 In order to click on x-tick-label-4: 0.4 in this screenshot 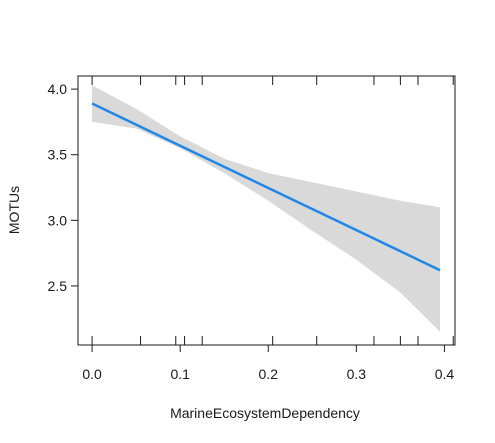, I will do `click(445, 374)`.